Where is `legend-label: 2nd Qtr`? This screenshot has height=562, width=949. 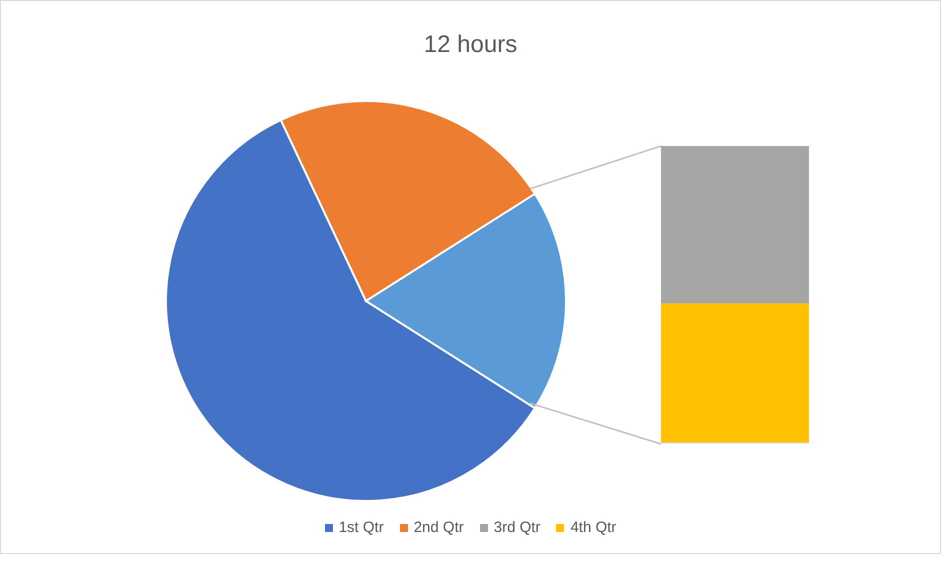
legend-label: 2nd Qtr is located at coordinates (439, 527).